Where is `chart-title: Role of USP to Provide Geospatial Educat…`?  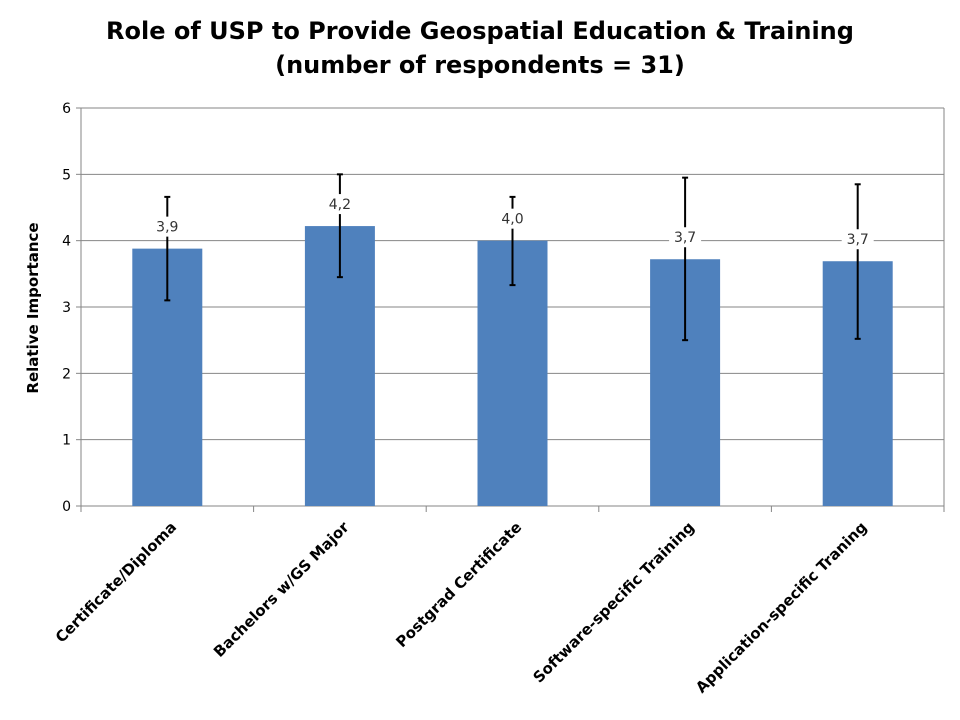
chart-title: Role of USP to Provide Geospatial Educat… is located at coordinates (480, 48).